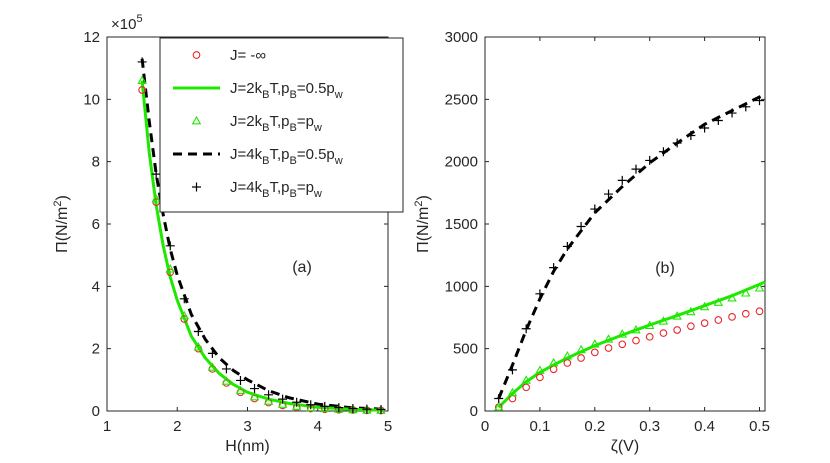 This screenshot has height=463, width=830. I want to click on y-tick-label-a: 10, so click(91, 99).